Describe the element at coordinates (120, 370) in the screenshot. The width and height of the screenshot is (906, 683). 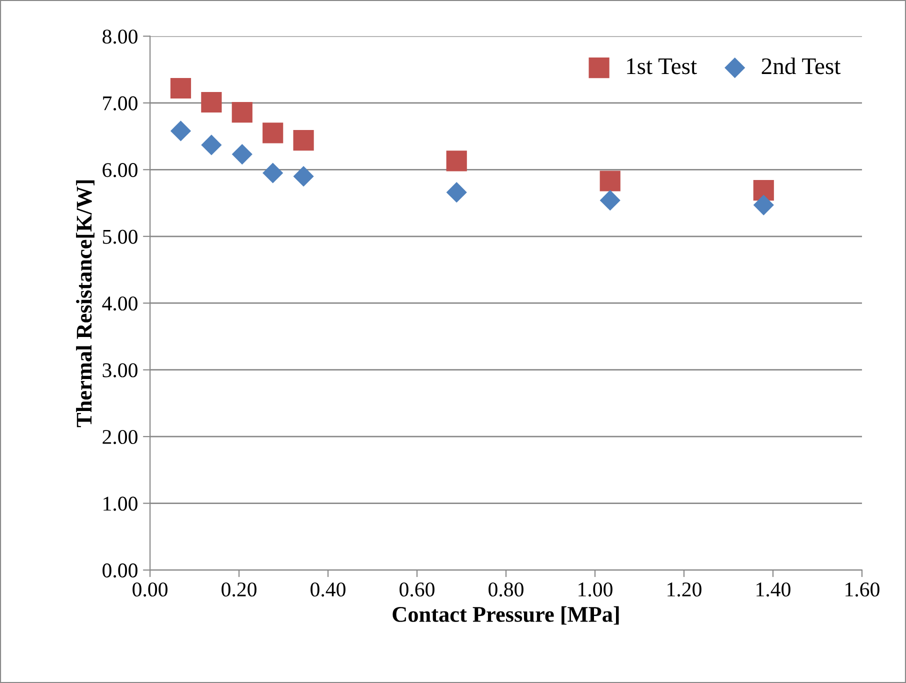
I see `y-tick-label: 3.00` at that location.